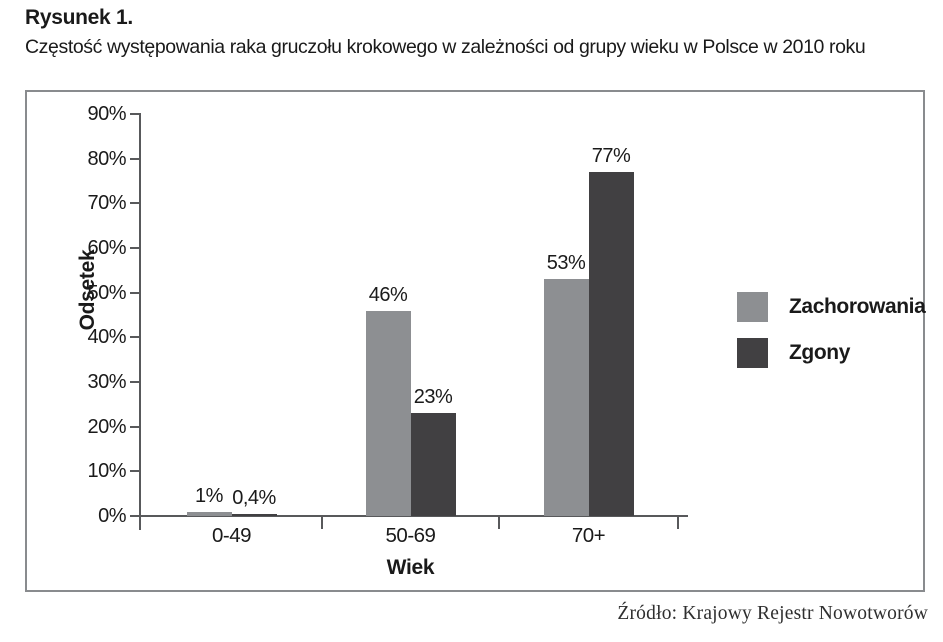 The image size is (943, 642). I want to click on y-axis-title: Odsetek, so click(87, 290).